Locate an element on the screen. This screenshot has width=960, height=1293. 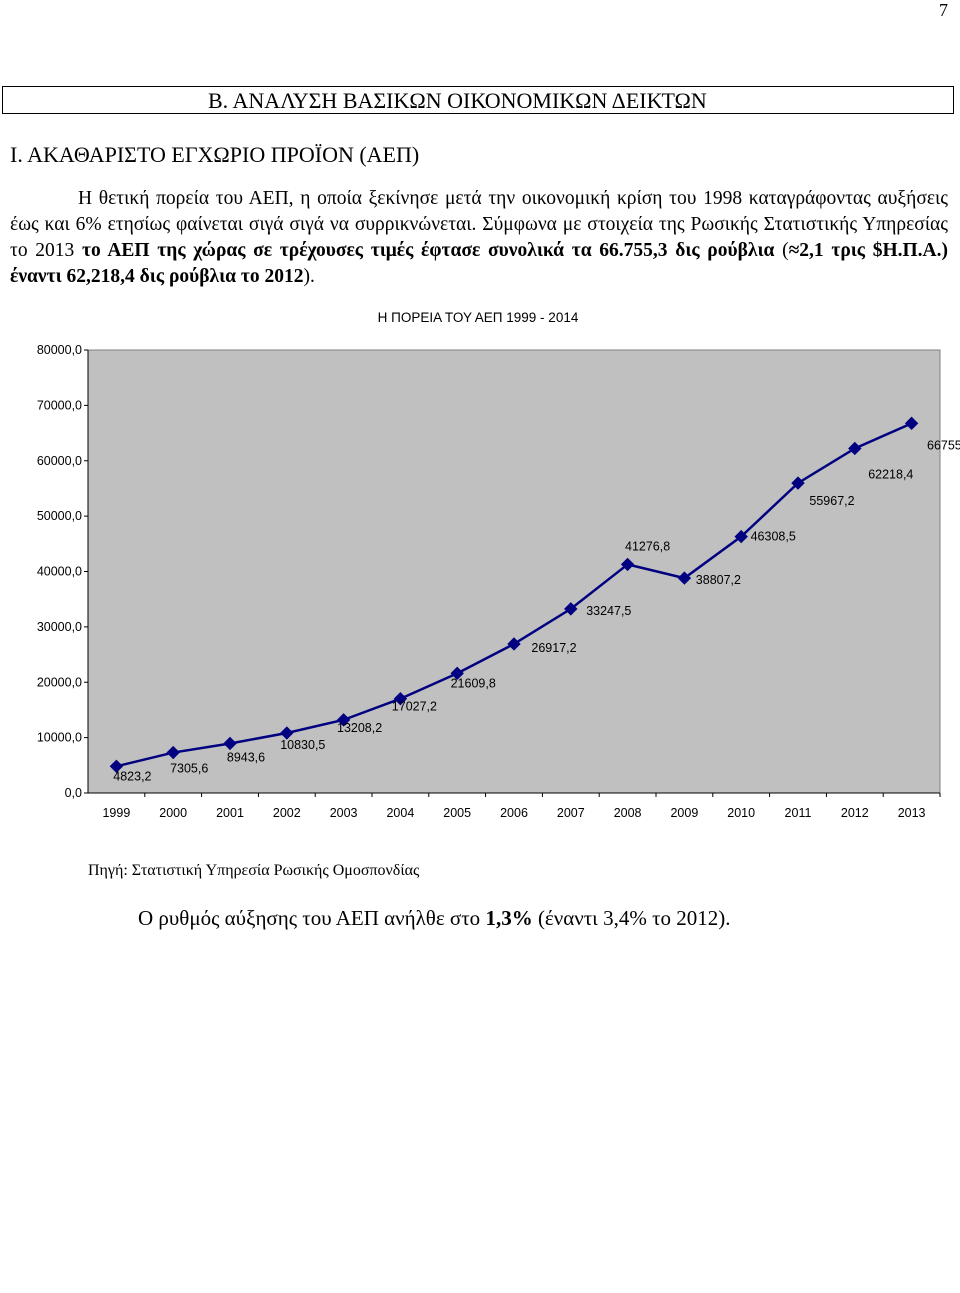
section-header-box is located at coordinates (478, 100).